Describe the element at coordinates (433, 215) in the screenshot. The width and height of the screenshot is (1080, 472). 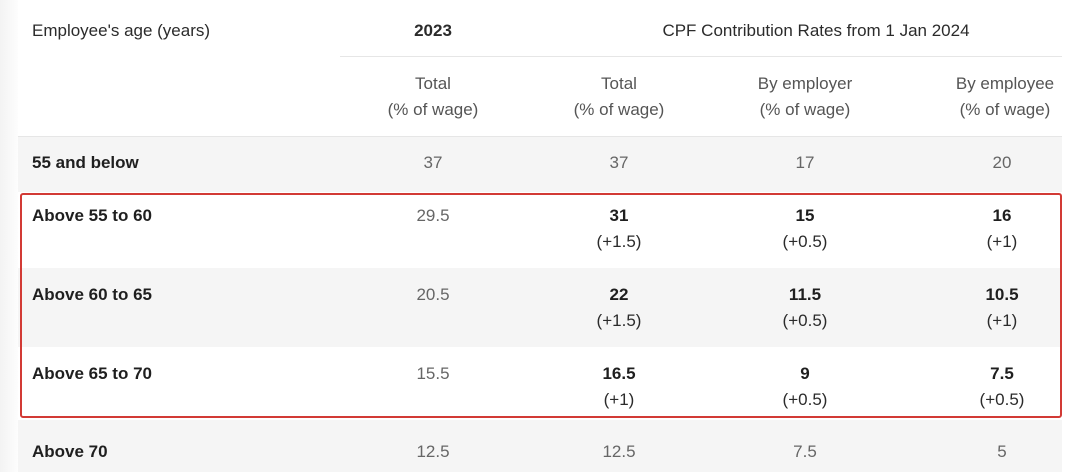
I see `cell-2023-total: 29.5` at that location.